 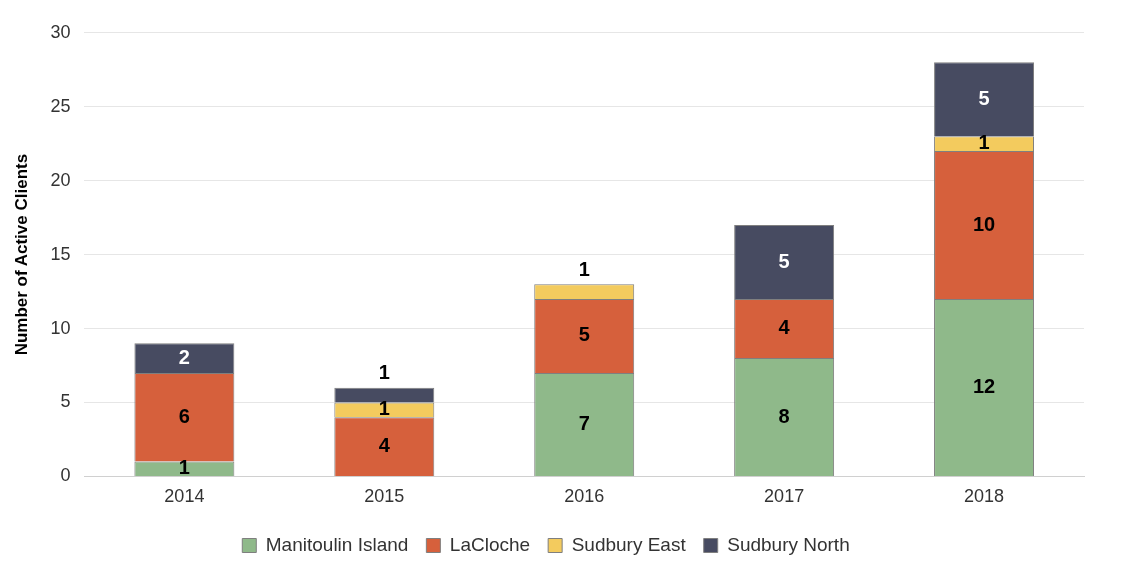 What do you see at coordinates (984, 496) in the screenshot?
I see `x-tick-label: 2018` at bounding box center [984, 496].